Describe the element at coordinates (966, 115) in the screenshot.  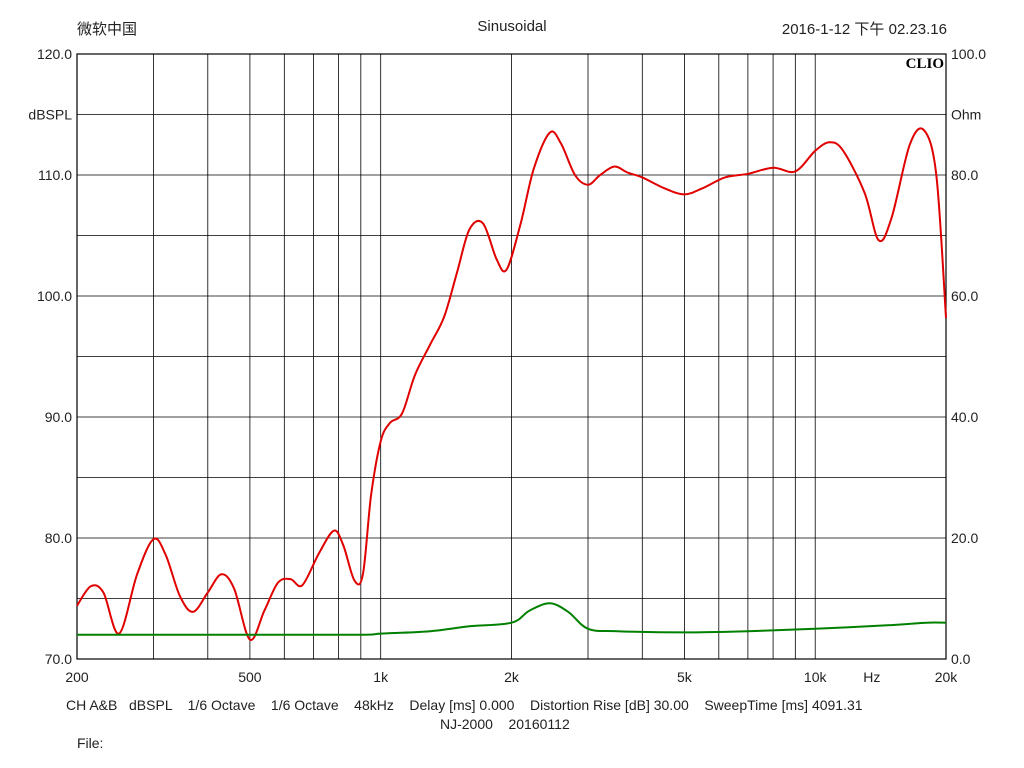
I see `right-axis-unit: Ohm` at that location.